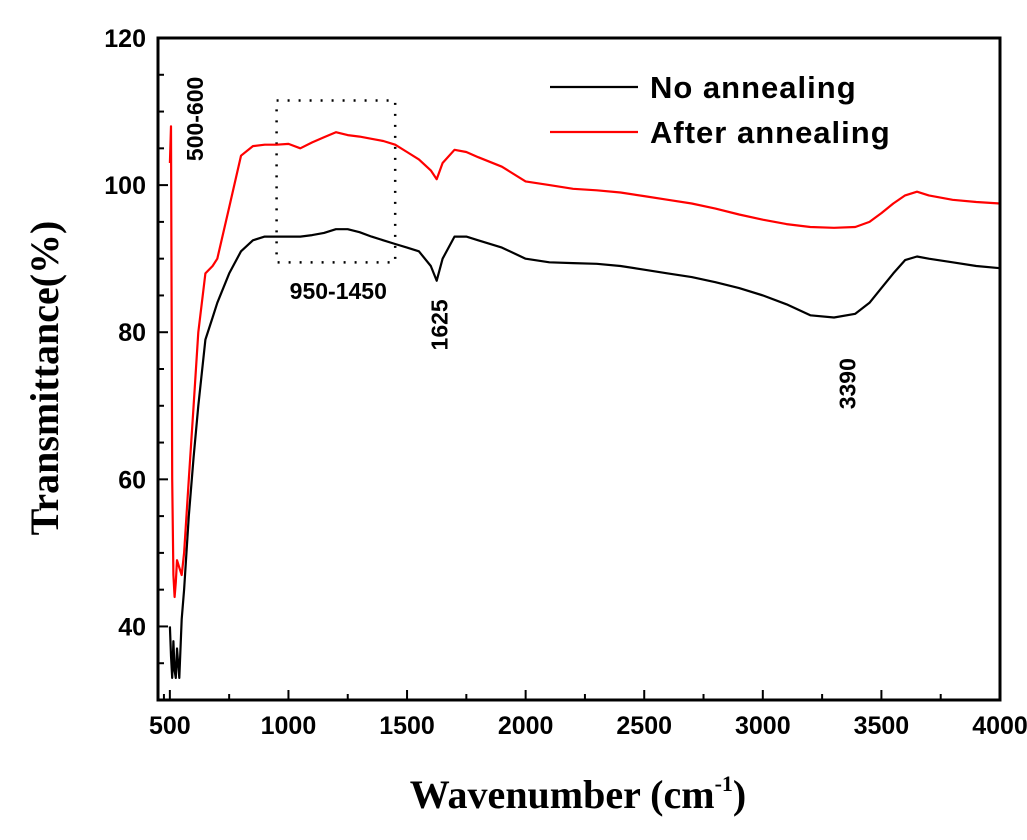  Describe the element at coordinates (739, 794) in the screenshot. I see `x-axis-label-close: )` at that location.